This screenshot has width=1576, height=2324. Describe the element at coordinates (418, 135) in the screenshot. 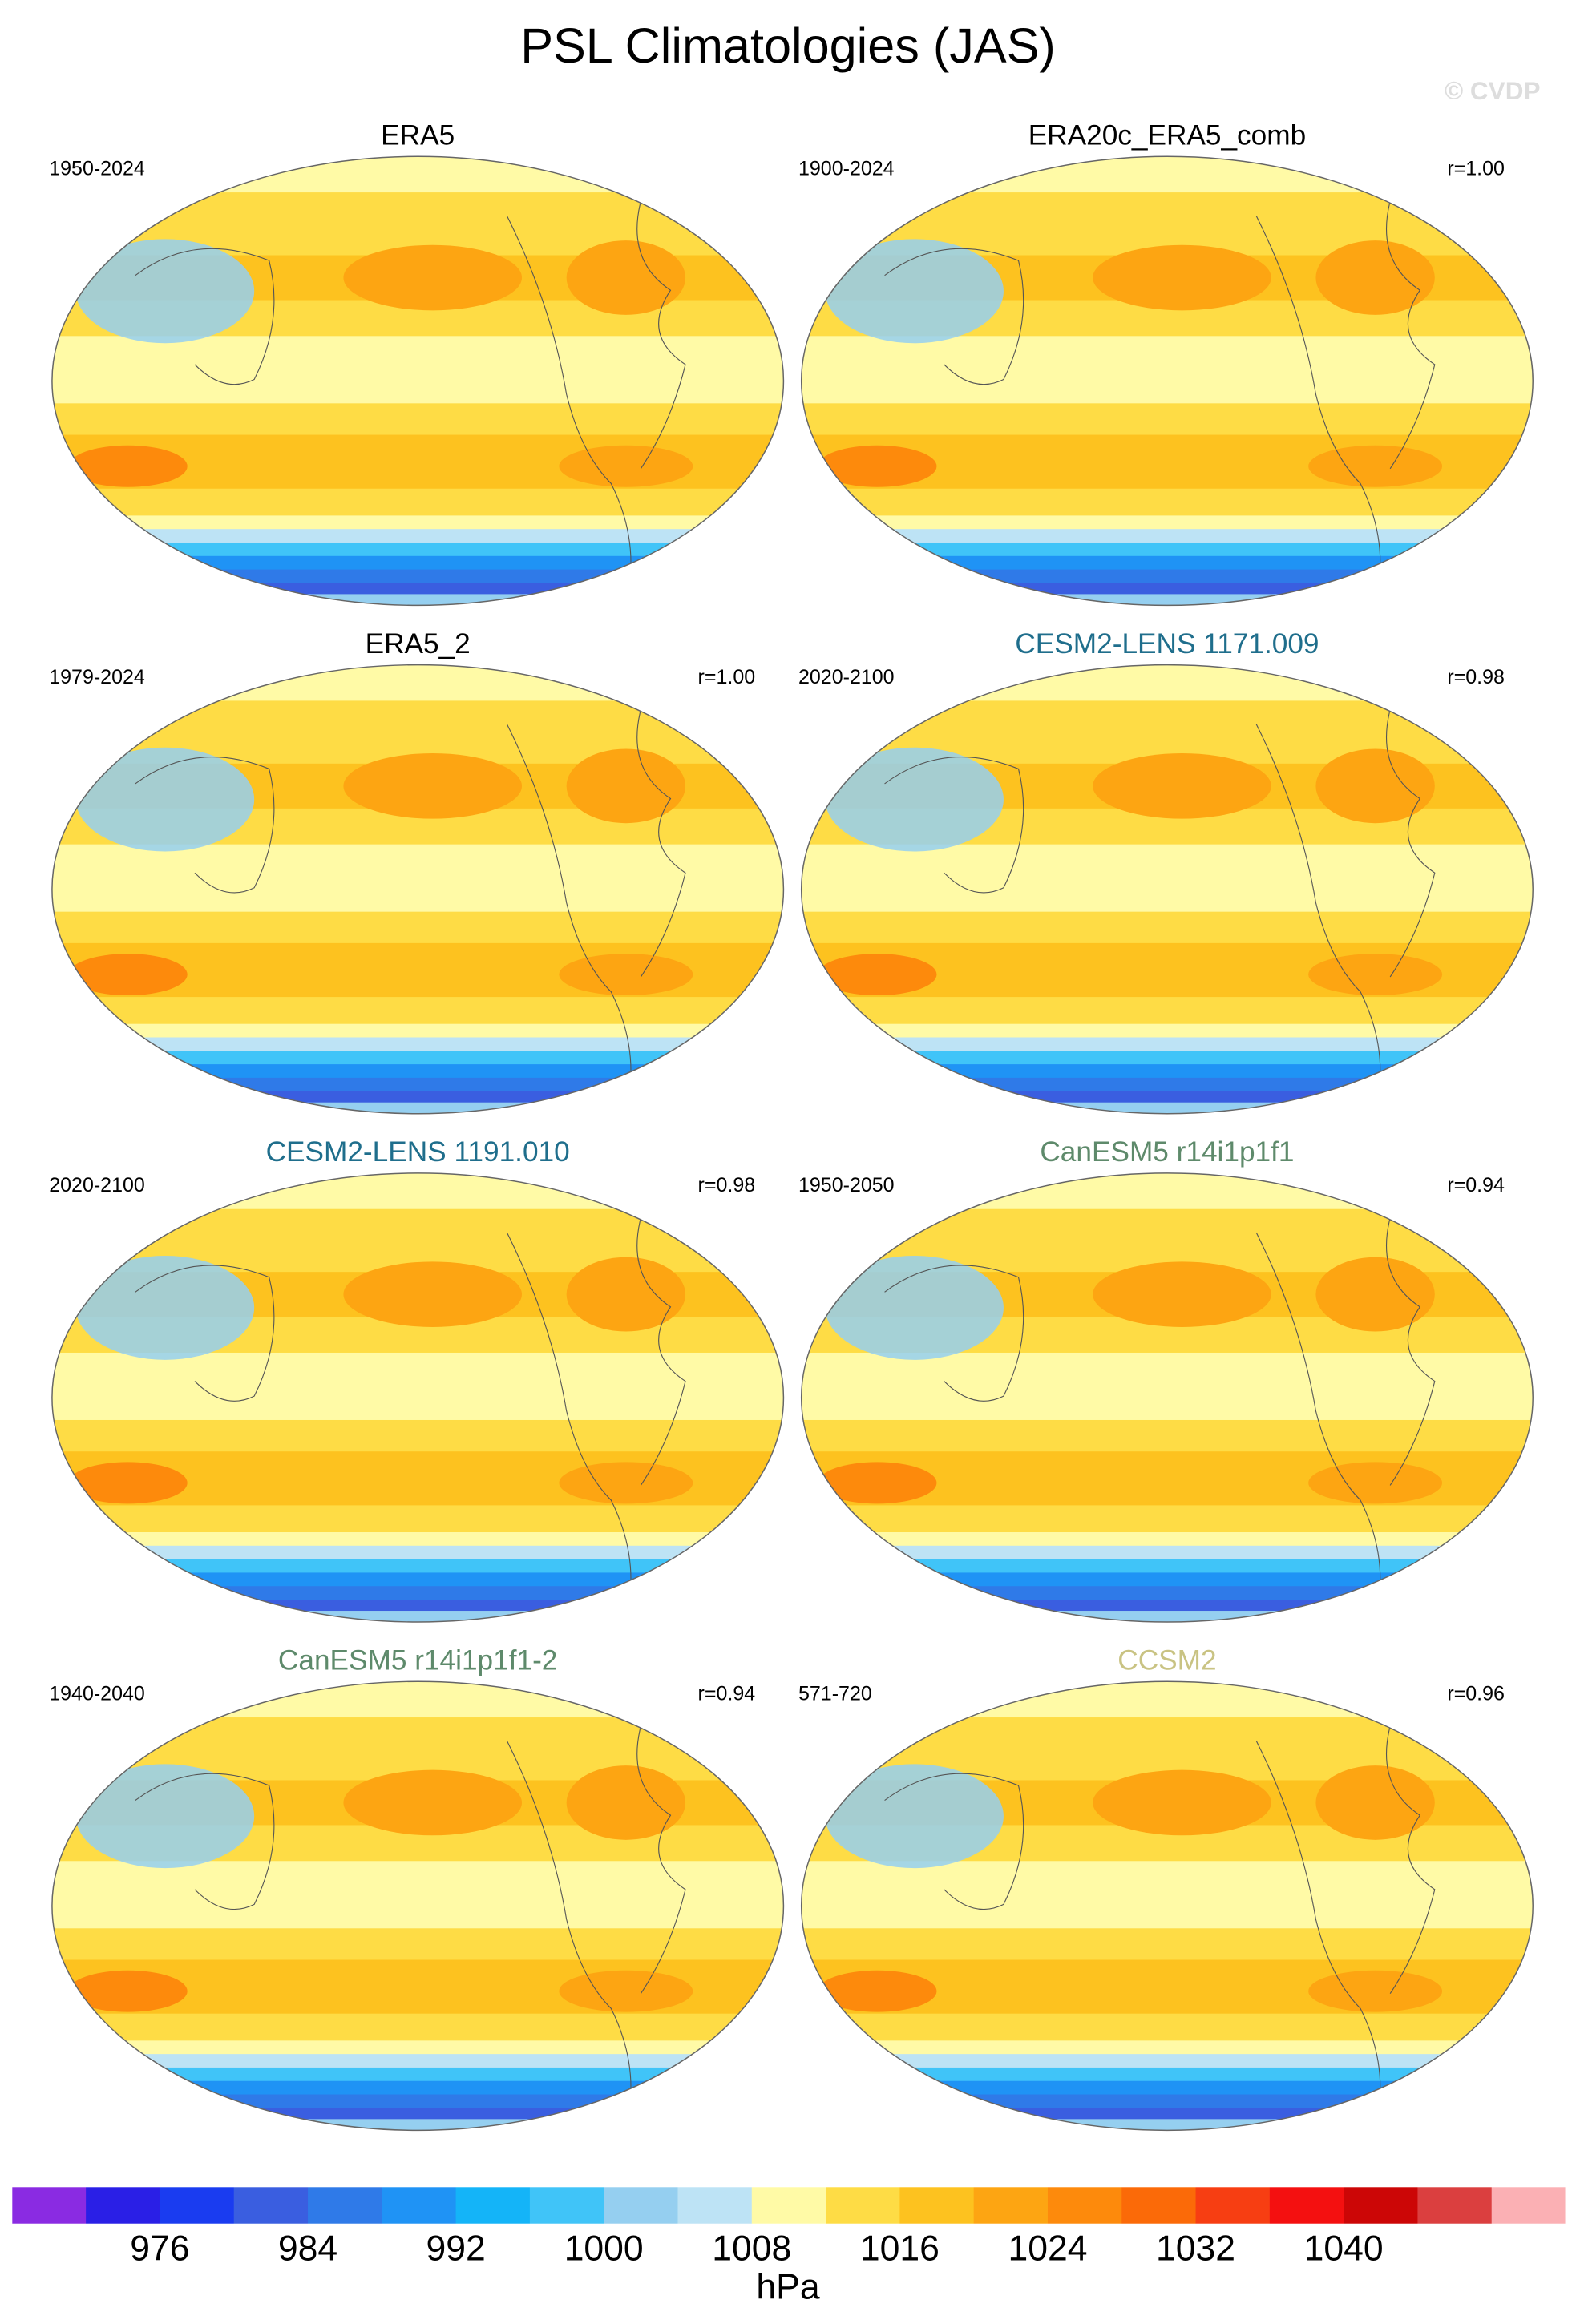

I see `panel-title: ERA5` at that location.